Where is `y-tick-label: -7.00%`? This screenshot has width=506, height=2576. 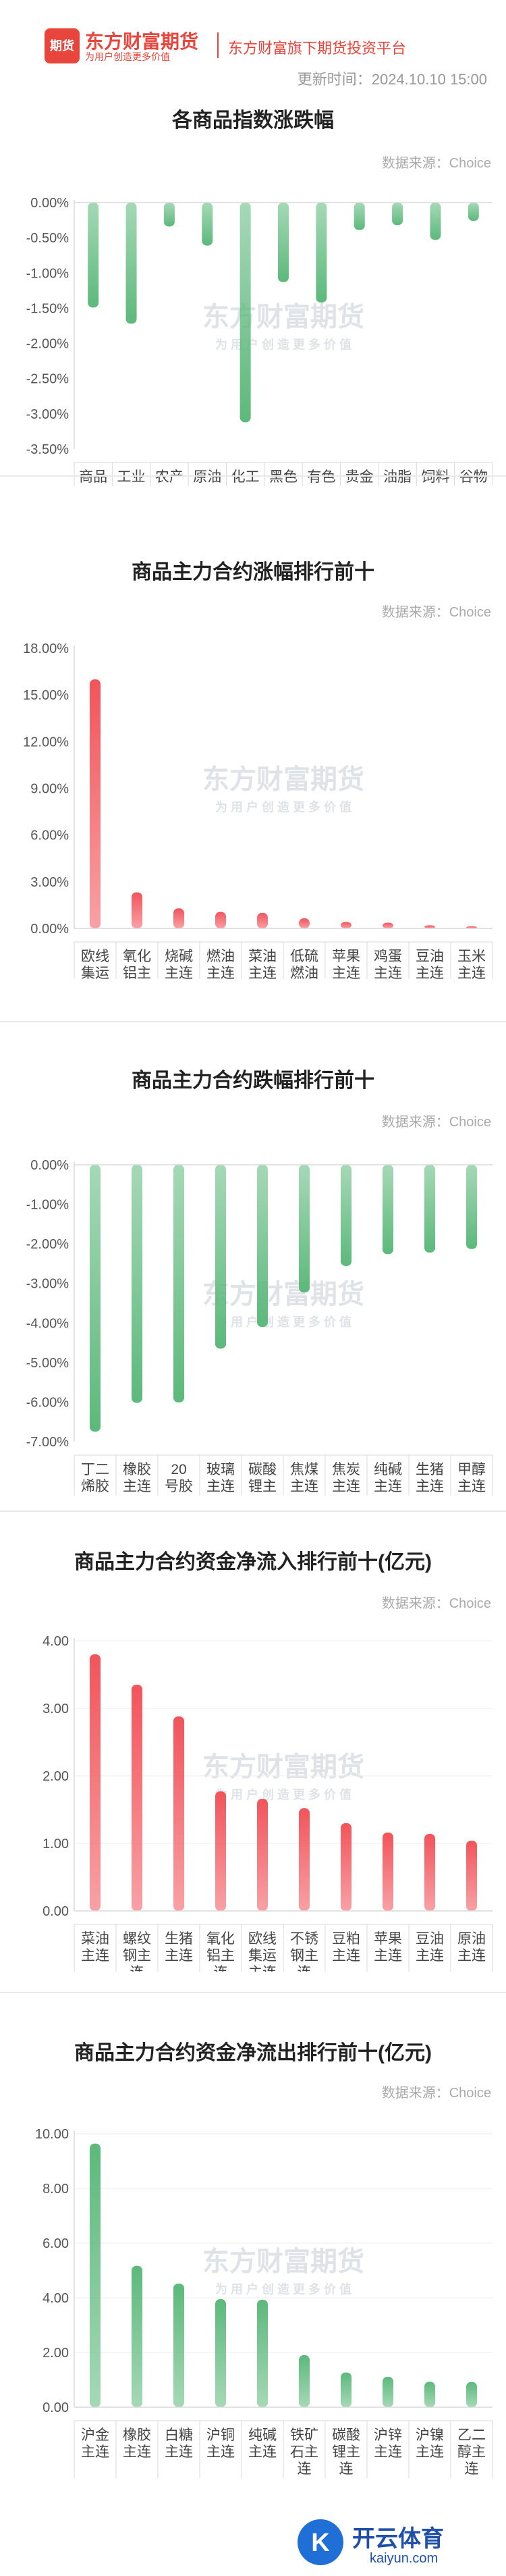 y-tick-label: -7.00% is located at coordinates (47, 1443).